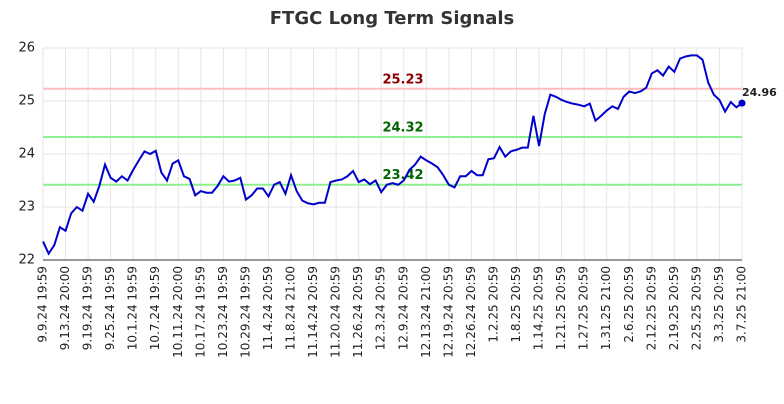 The width and height of the screenshot is (784, 404). What do you see at coordinates (403, 308) in the screenshot?
I see `x-tick-label: 12.9.24 20:59` at bounding box center [403, 308].